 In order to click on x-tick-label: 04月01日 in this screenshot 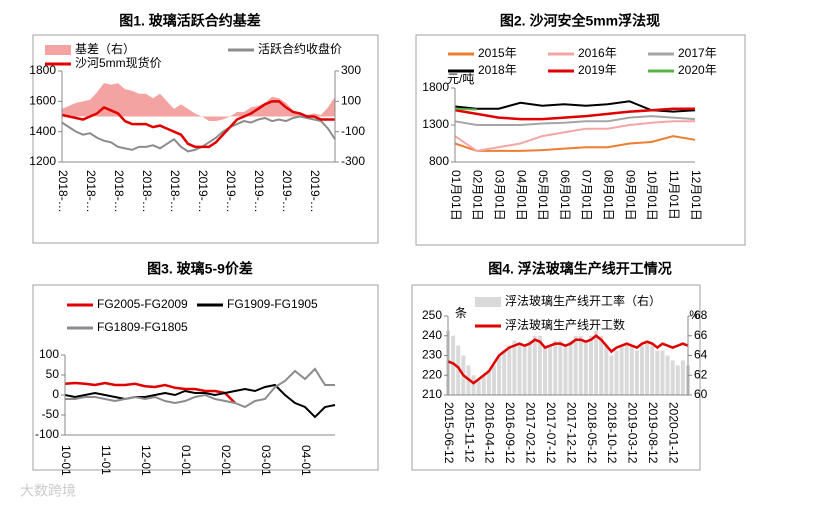, I will do `click(521, 195)`.